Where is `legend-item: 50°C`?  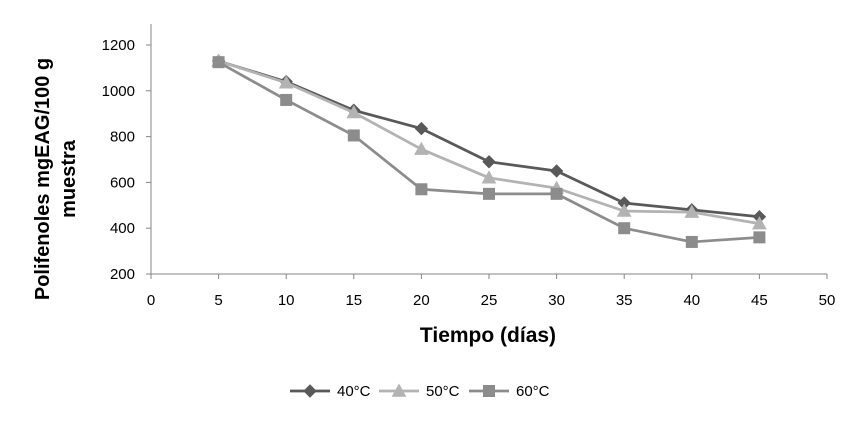 legend-item: 50°C is located at coordinates (419, 391).